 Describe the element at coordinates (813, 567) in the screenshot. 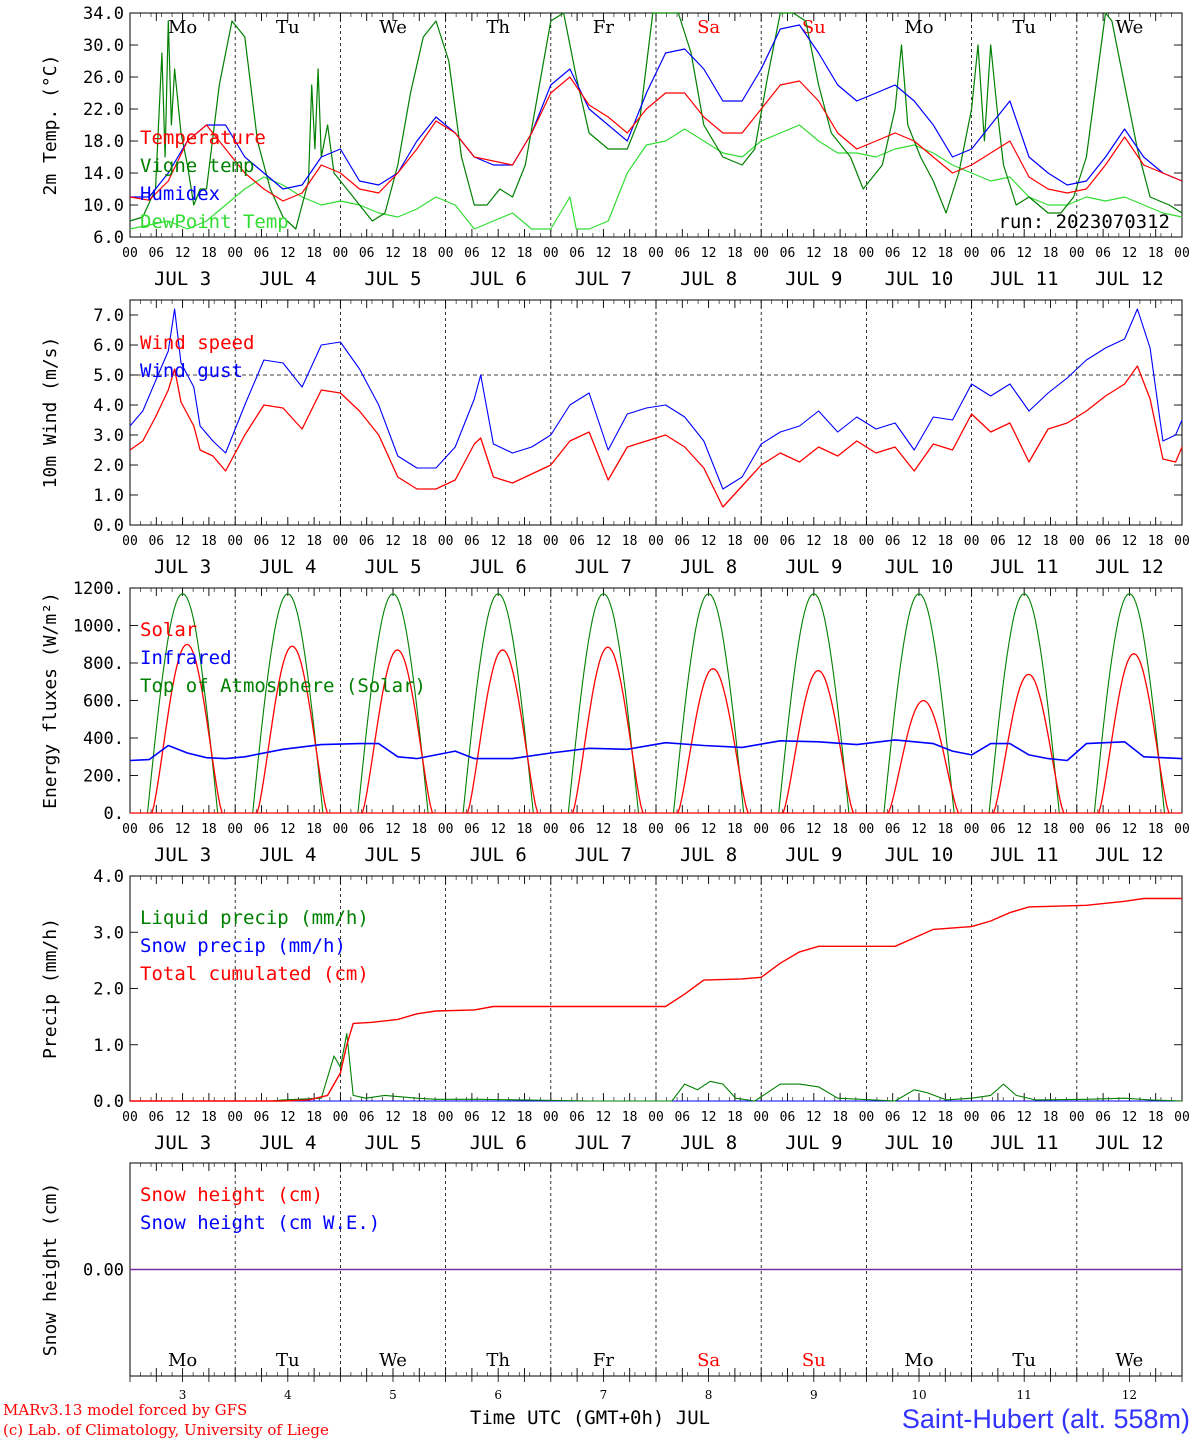

I see `date-label: JUL 9` at that location.